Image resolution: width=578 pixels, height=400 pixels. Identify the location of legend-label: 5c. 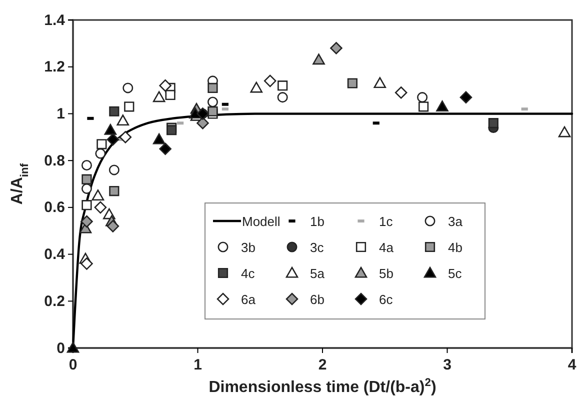
(455, 273).